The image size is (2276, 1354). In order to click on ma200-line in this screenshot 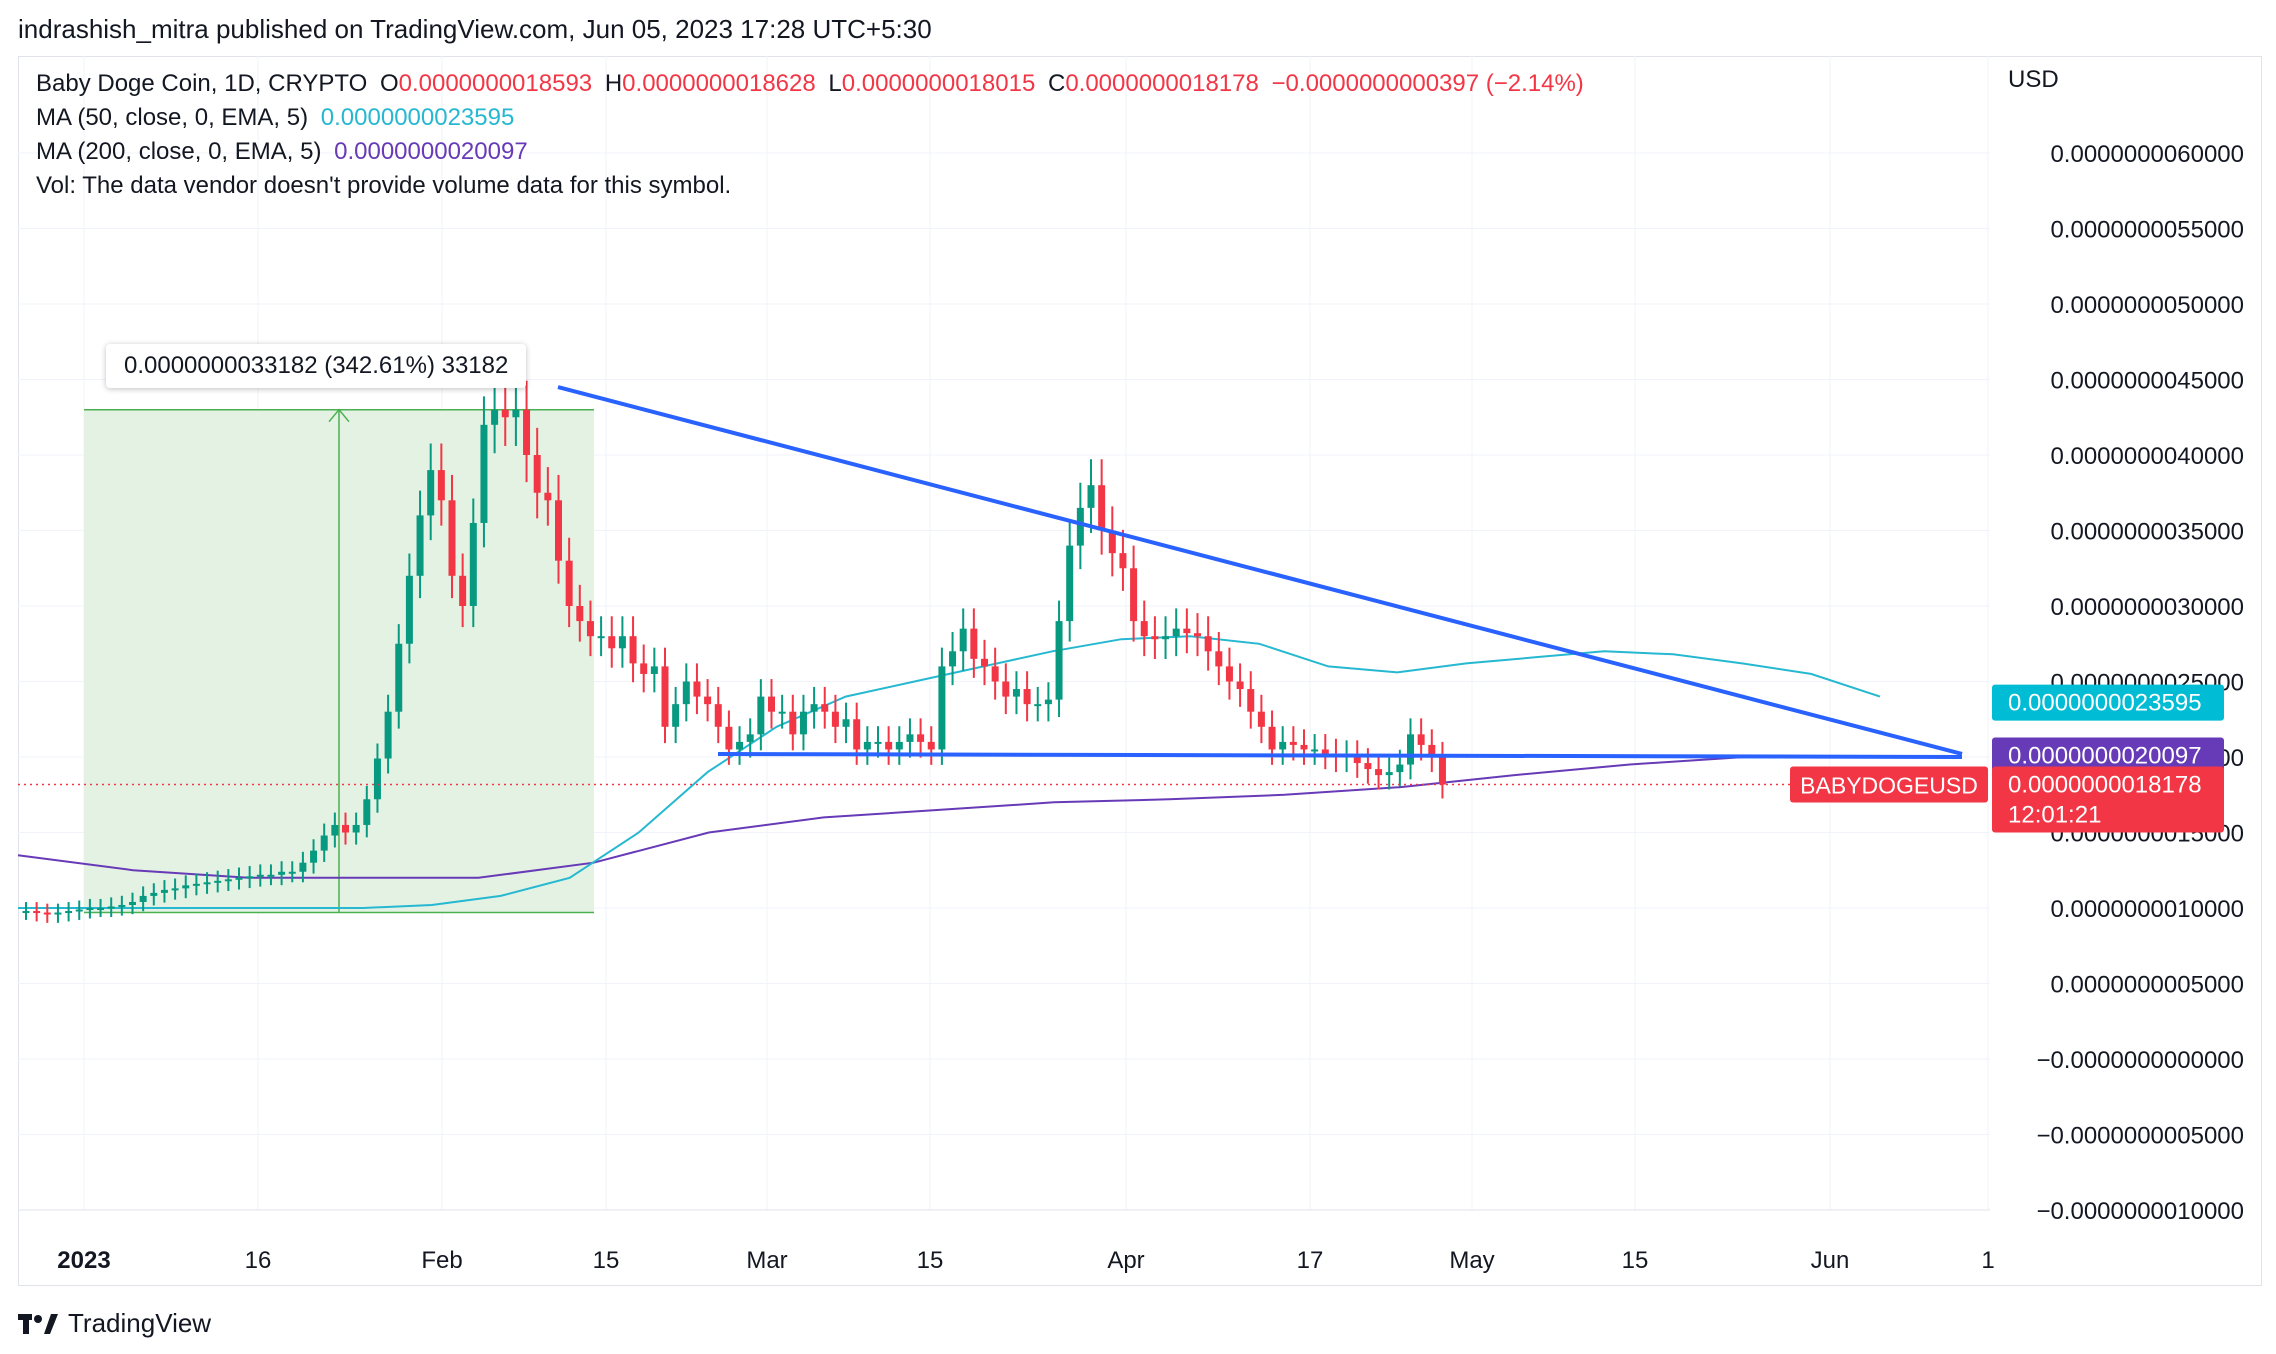, I will do `click(938, 817)`.